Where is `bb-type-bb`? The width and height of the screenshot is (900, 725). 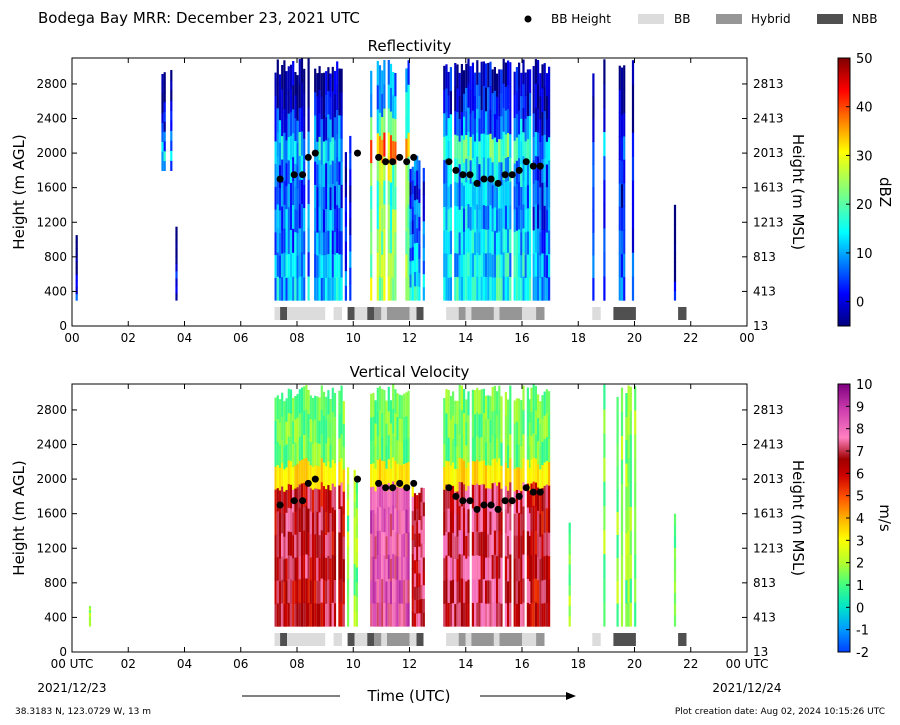
bb-type-bb is located at coordinates (306, 313).